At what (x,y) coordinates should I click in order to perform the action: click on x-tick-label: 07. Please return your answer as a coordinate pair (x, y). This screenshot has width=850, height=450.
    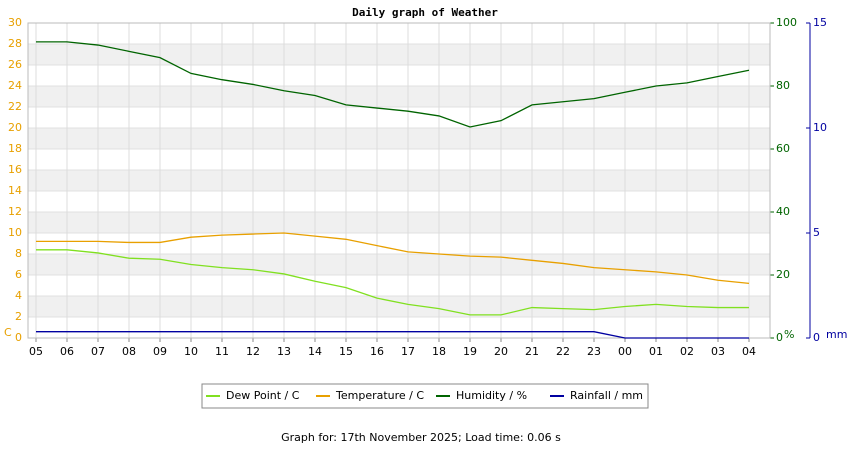
    Looking at the image, I should click on (98, 351).